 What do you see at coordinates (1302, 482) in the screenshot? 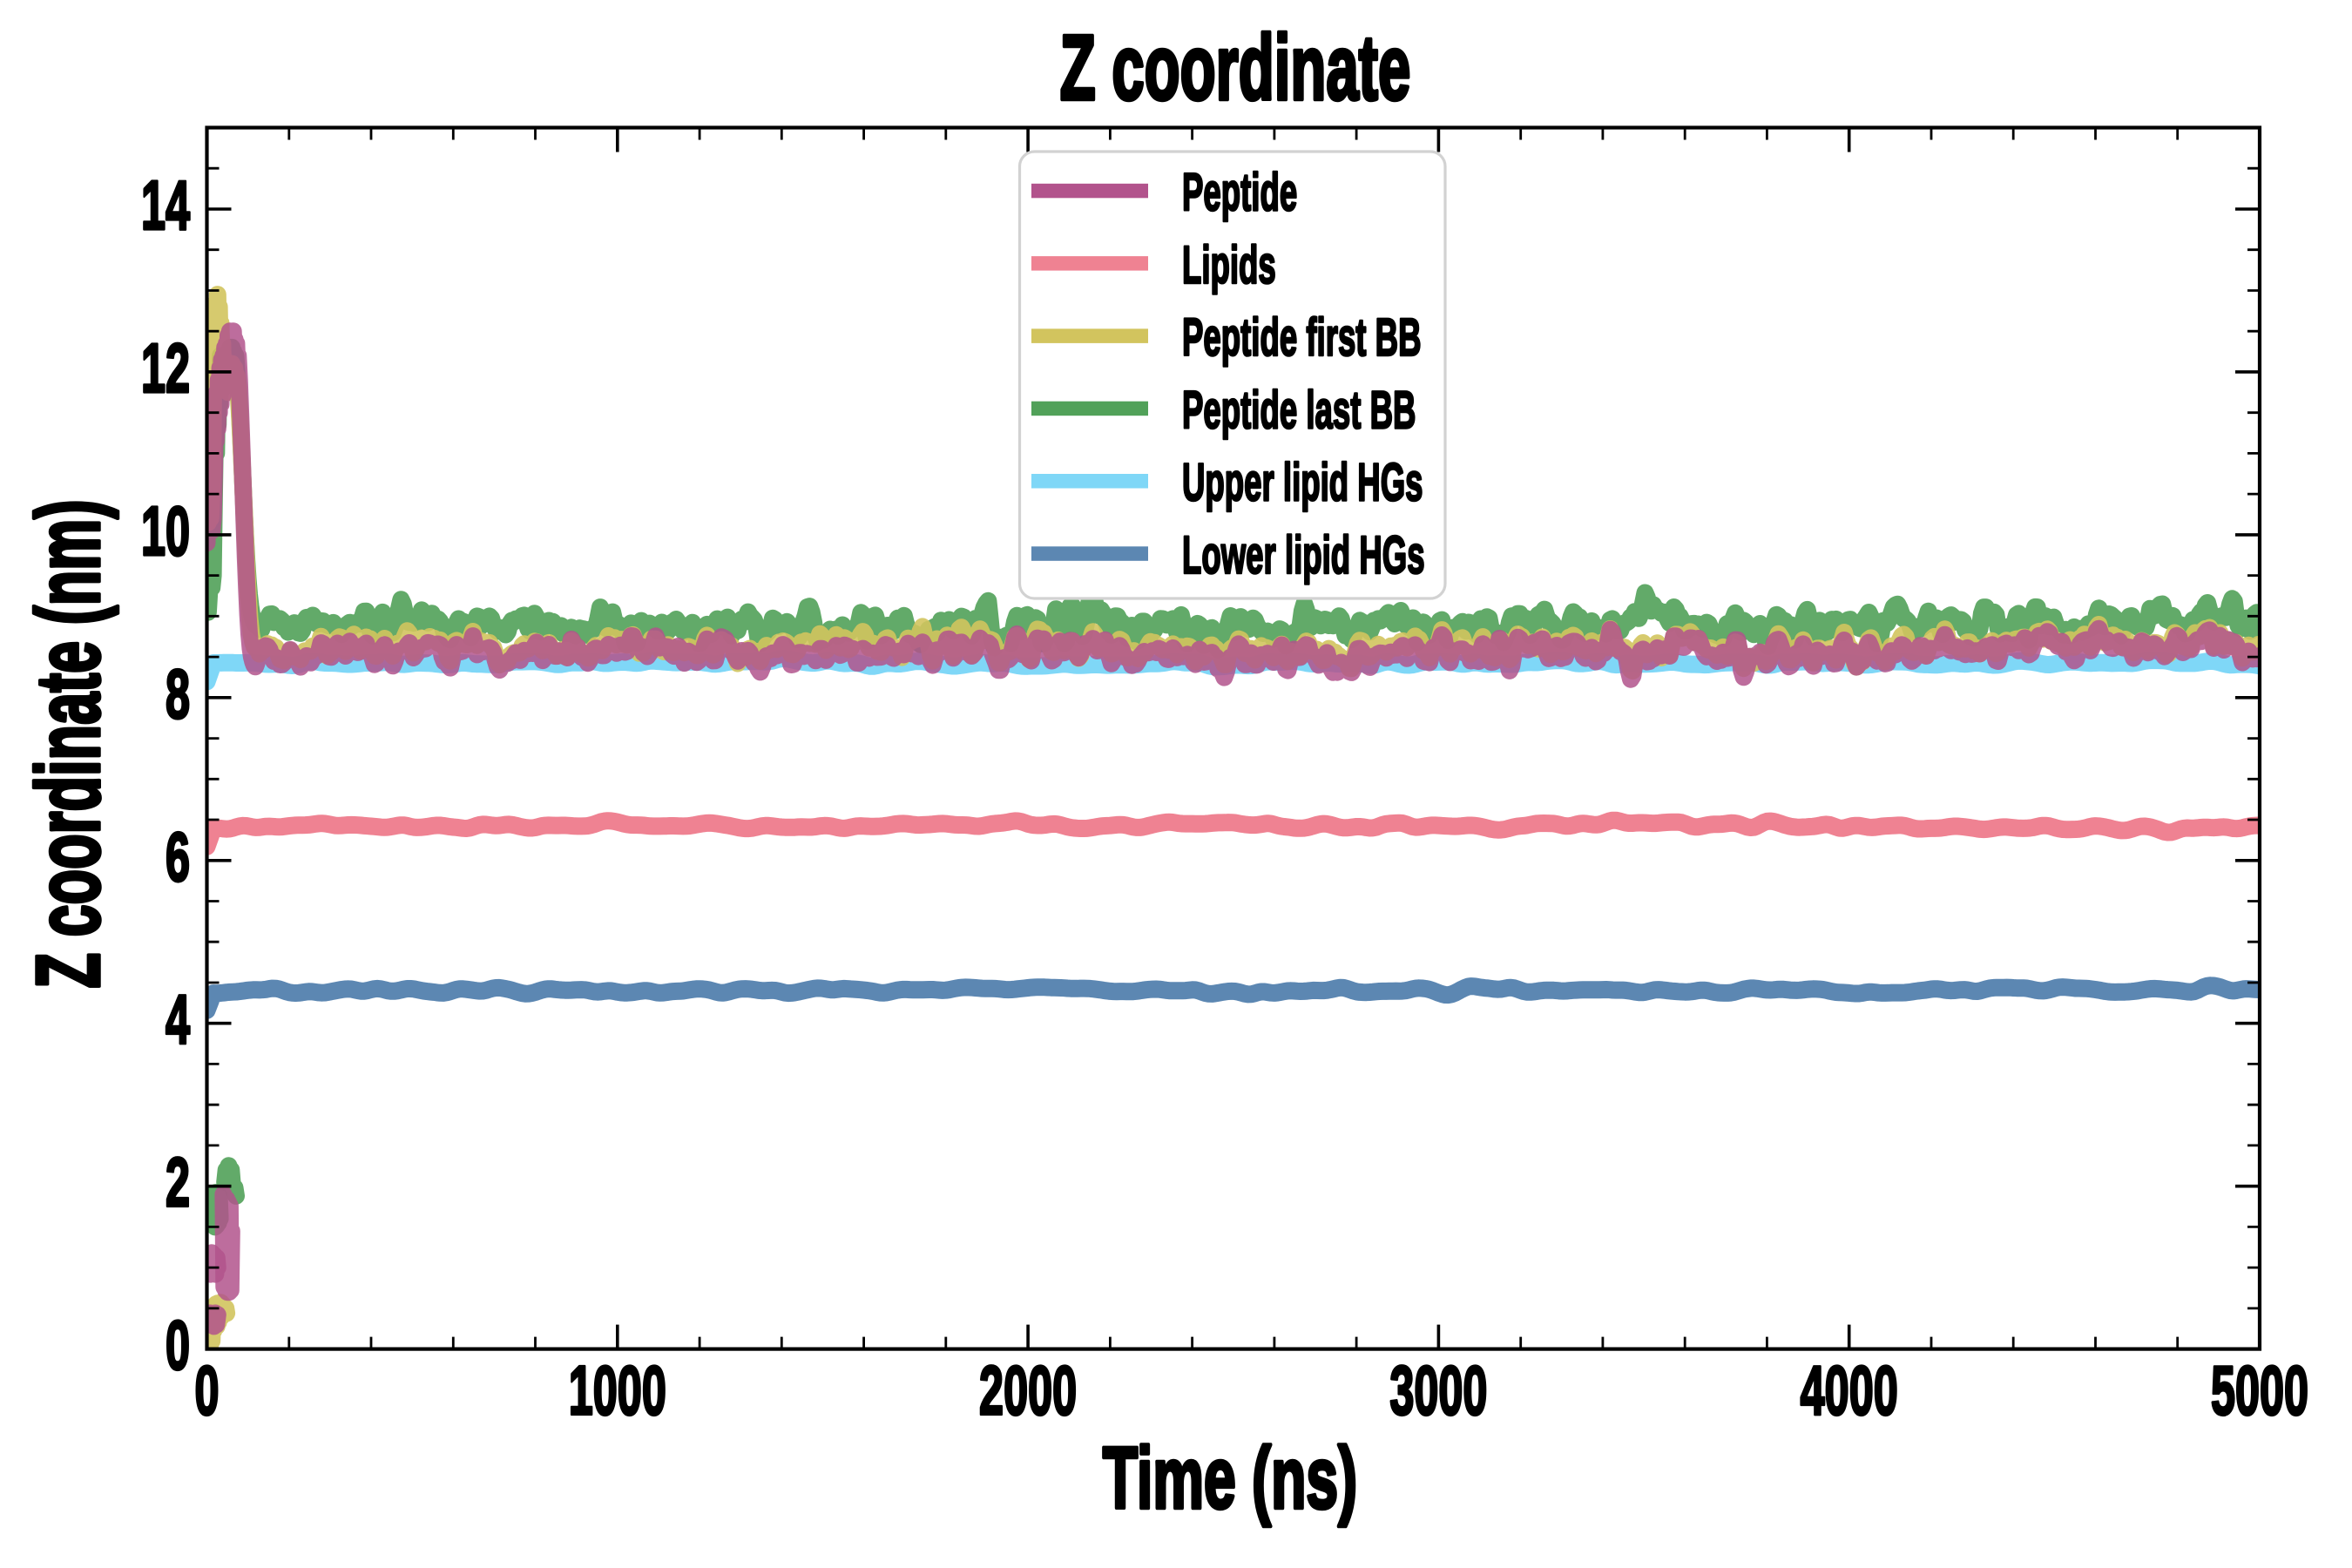
I see `svg-text: Upper lipid HGs` at bounding box center [1302, 482].